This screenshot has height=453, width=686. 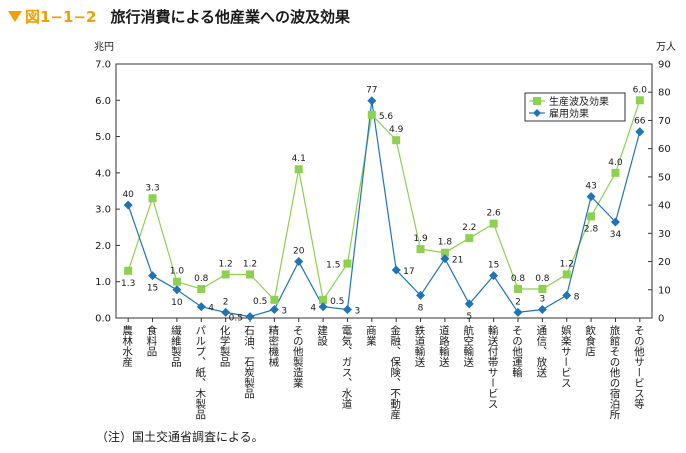 What do you see at coordinates (104, 47) in the screenshot?
I see `left-axis-unit-label: 兆円` at bounding box center [104, 47].